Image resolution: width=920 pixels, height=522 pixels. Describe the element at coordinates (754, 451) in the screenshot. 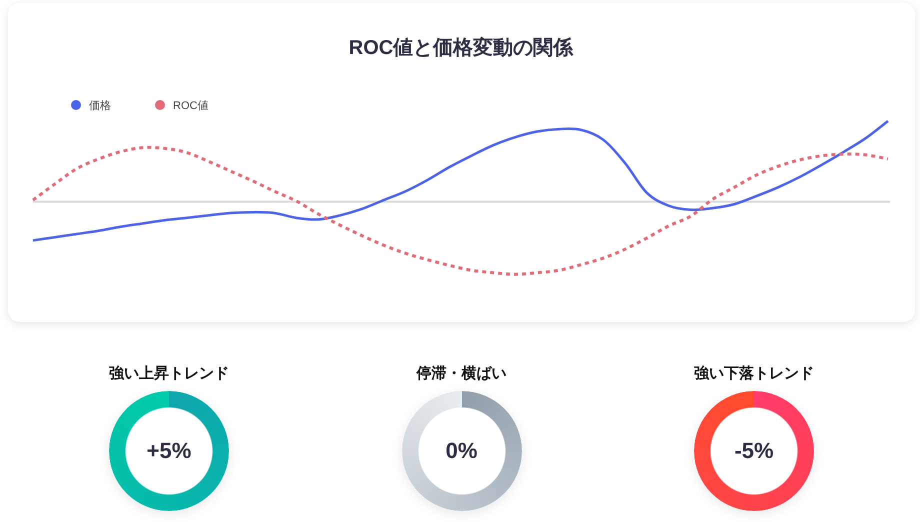

I see `text: -5%` at that location.